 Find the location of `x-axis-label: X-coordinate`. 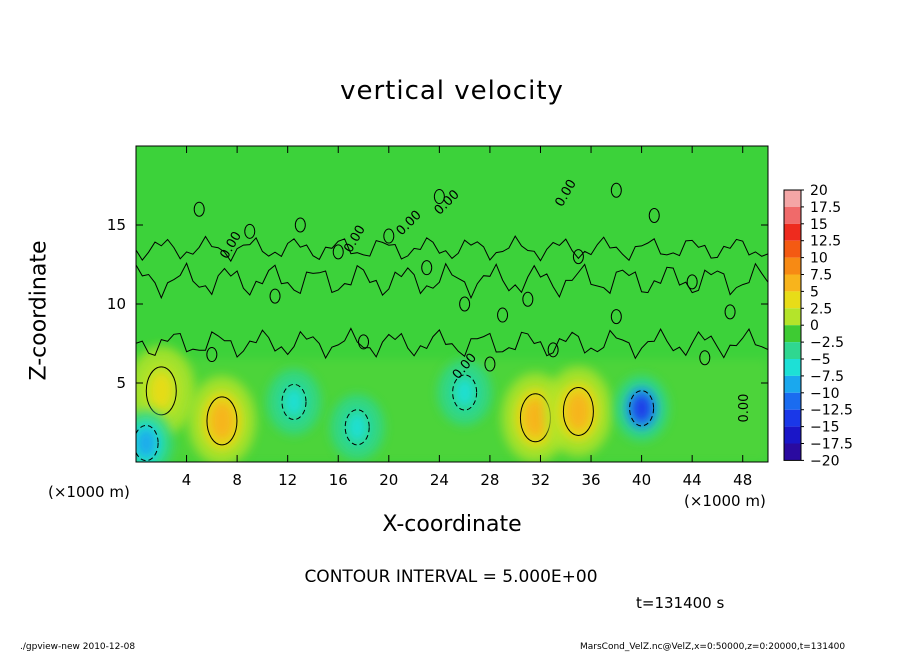

x-axis-label: X-coordinate is located at coordinates (452, 524).